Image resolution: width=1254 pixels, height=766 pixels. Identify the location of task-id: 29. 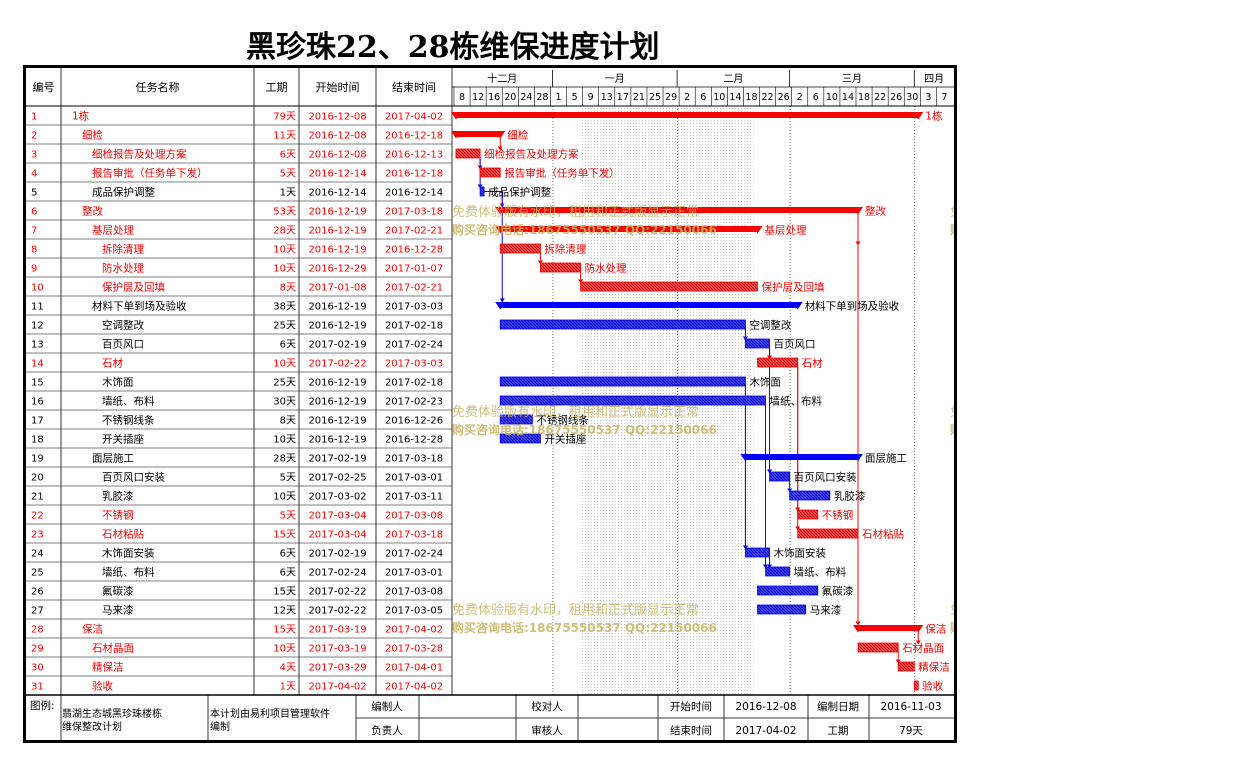
(37, 649).